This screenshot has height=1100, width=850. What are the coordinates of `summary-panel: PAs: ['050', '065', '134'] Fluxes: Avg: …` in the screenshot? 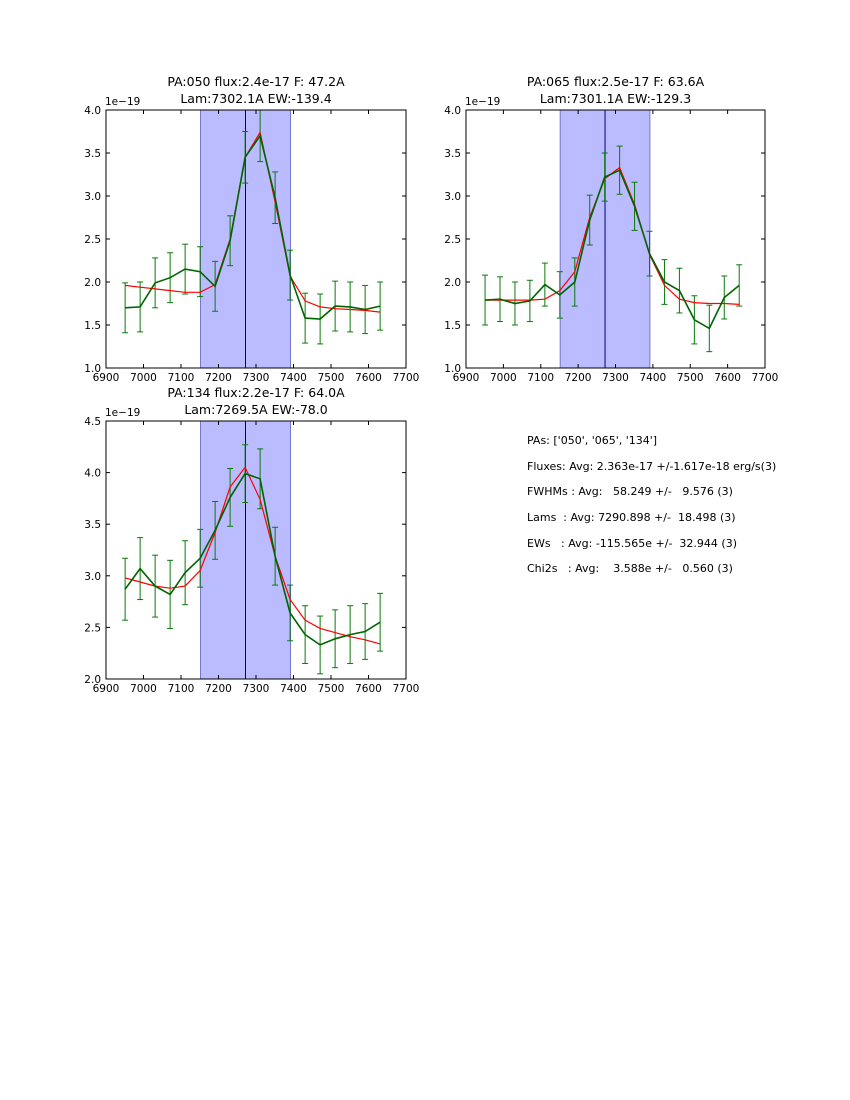 It's located at (651, 511).